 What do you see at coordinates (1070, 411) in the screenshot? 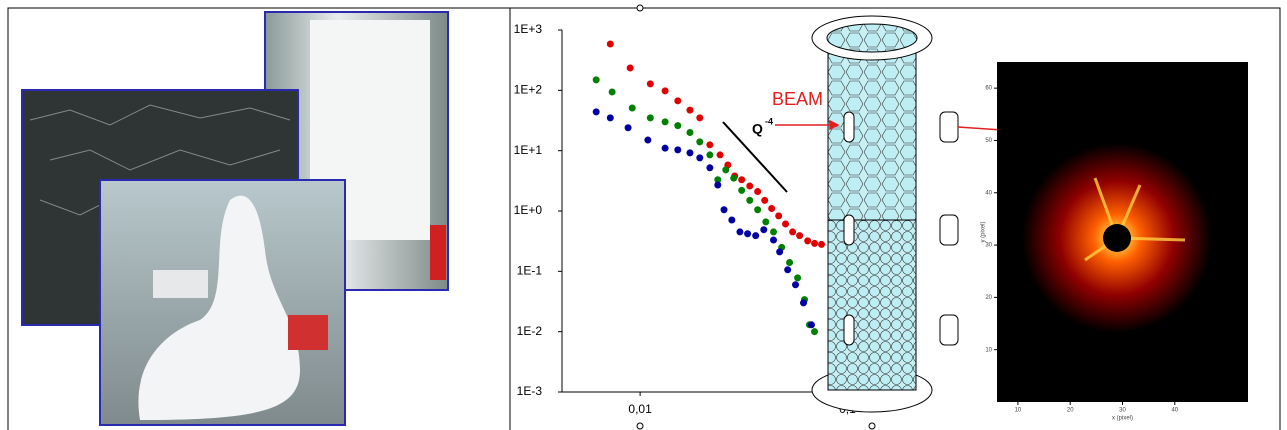
I see `x-tick-label: 20` at bounding box center [1070, 411].